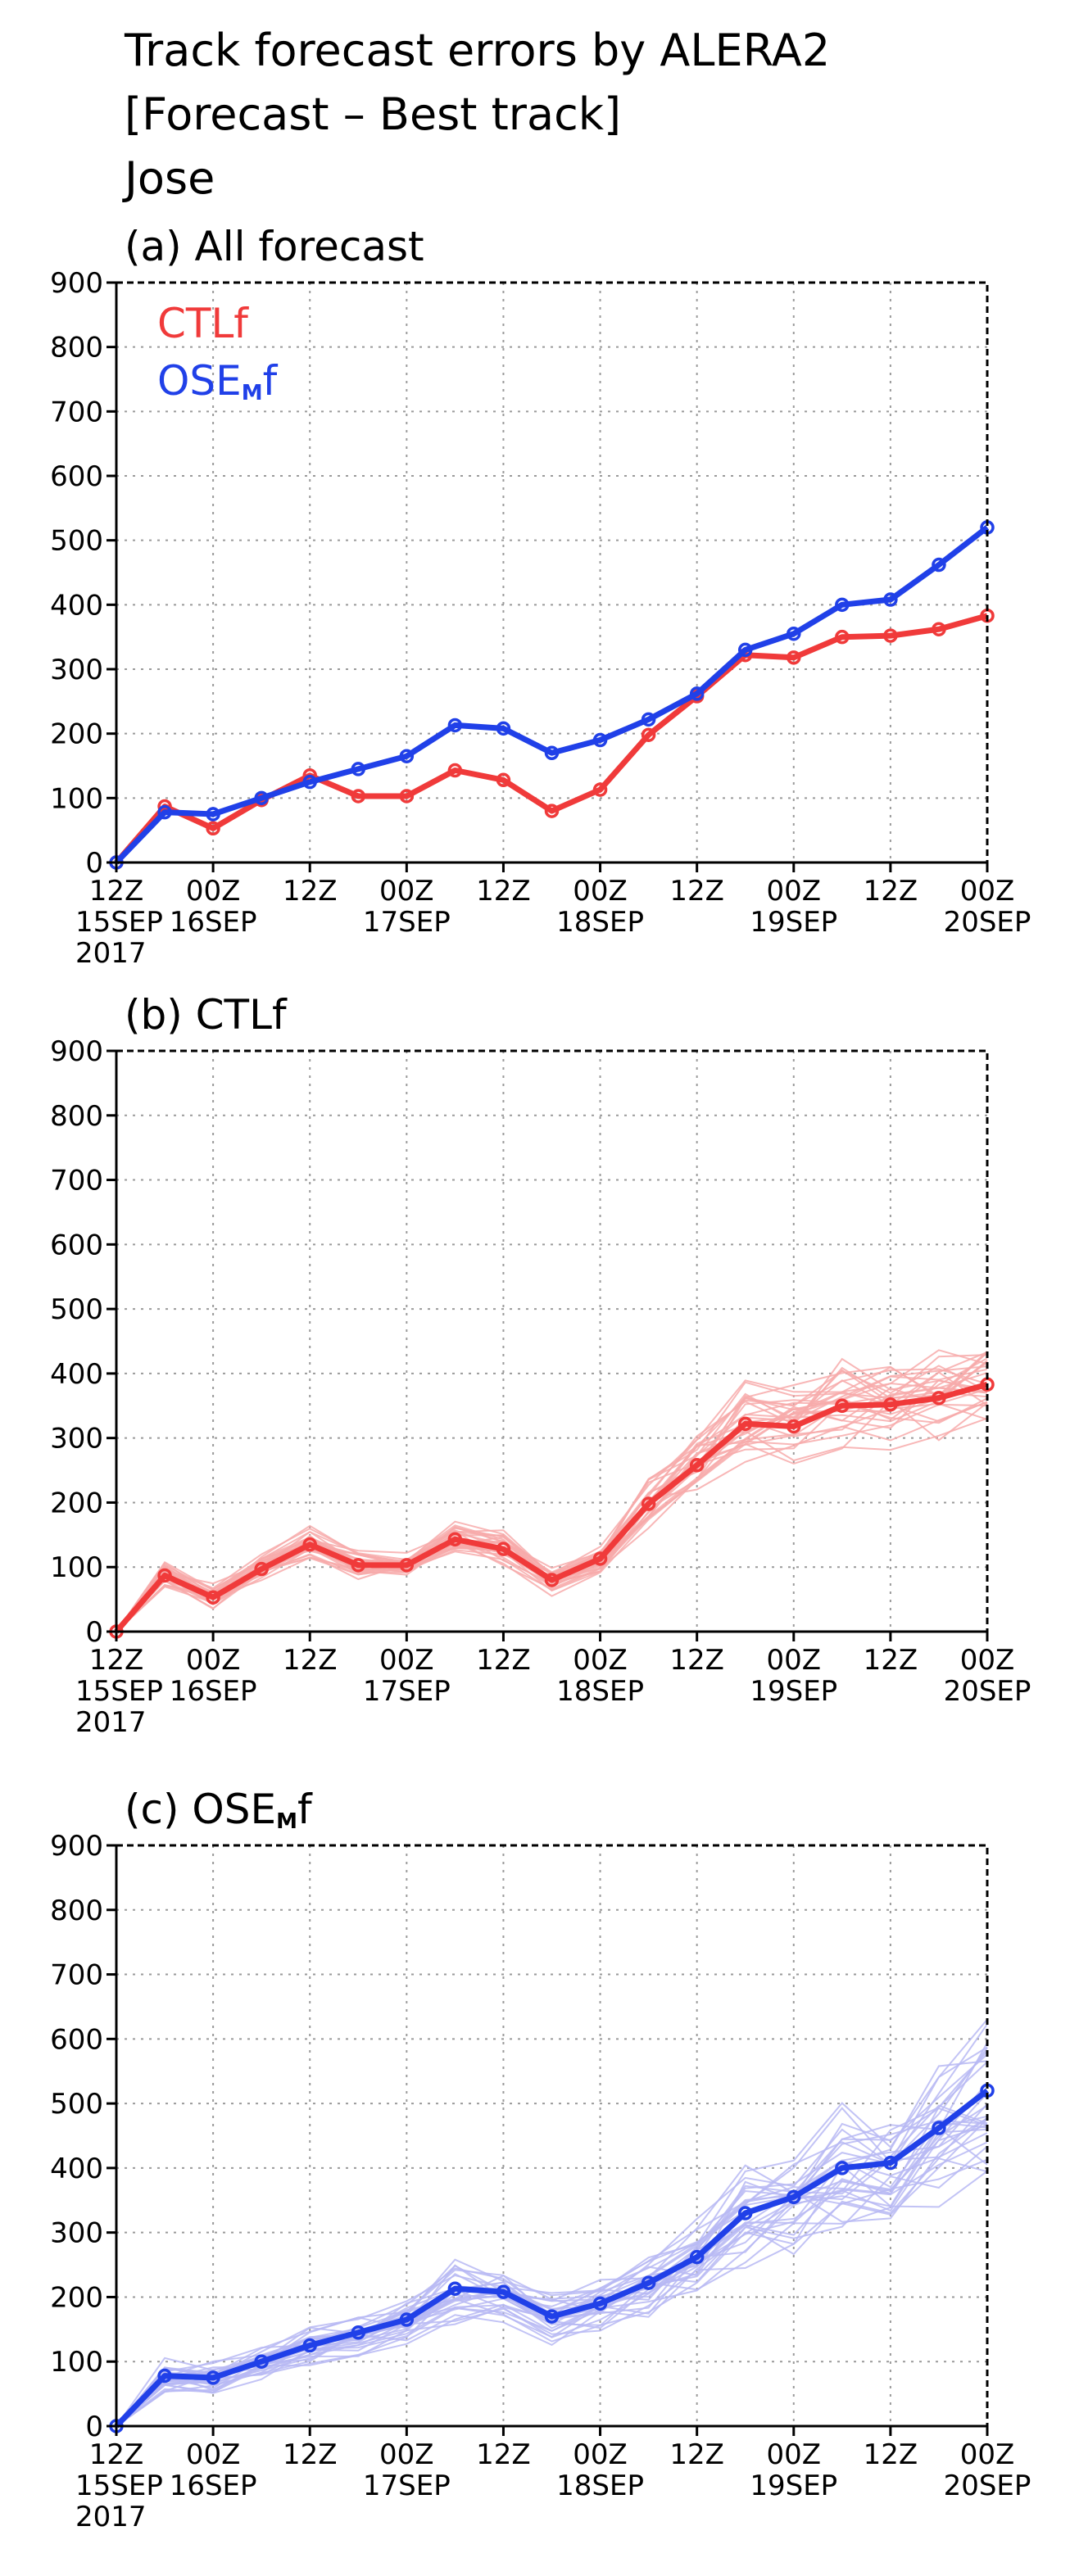 This screenshot has width=1079, height=2576. I want to click on panel-label-subscript: M, so click(287, 1821).